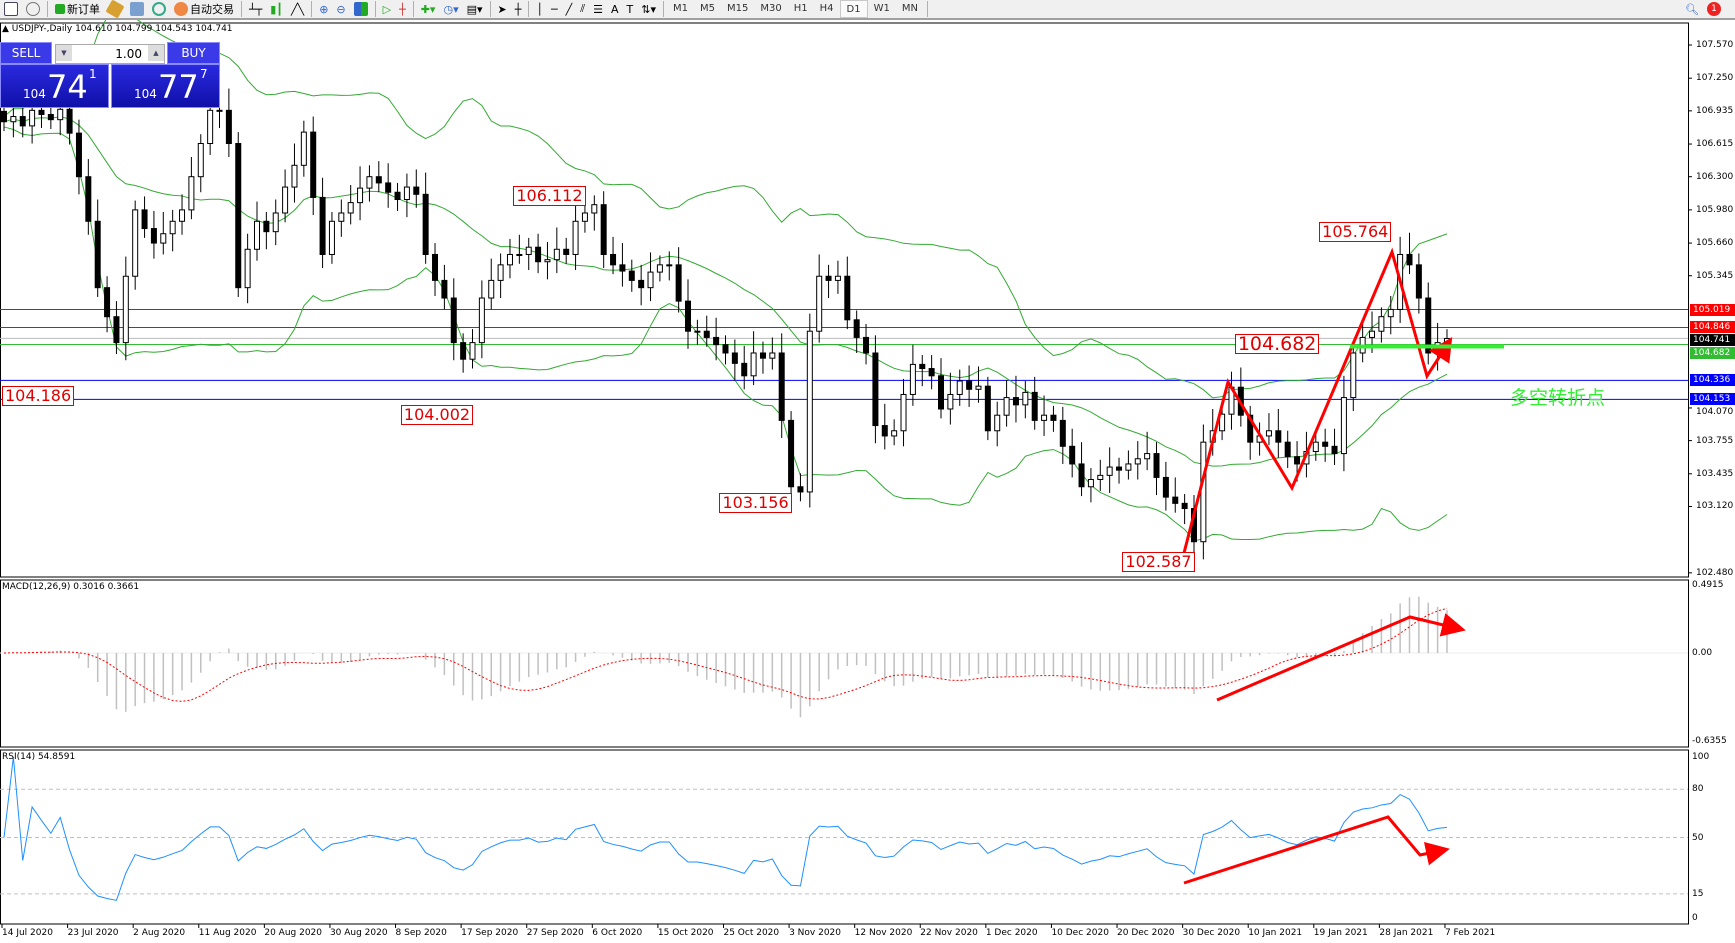  What do you see at coordinates (1698, 893) in the screenshot?
I see `rsi-axis-label: 15` at bounding box center [1698, 893].